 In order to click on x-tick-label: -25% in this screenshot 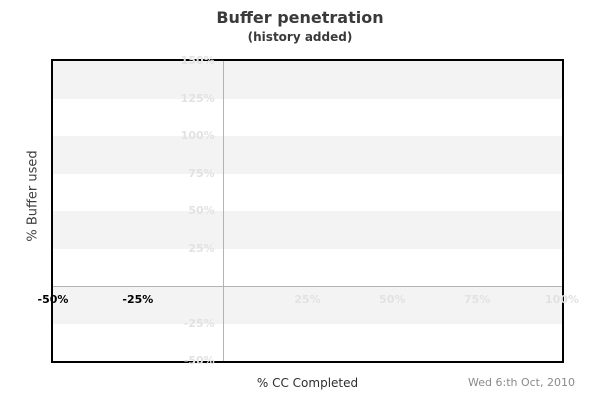, I will do `click(138, 299)`.